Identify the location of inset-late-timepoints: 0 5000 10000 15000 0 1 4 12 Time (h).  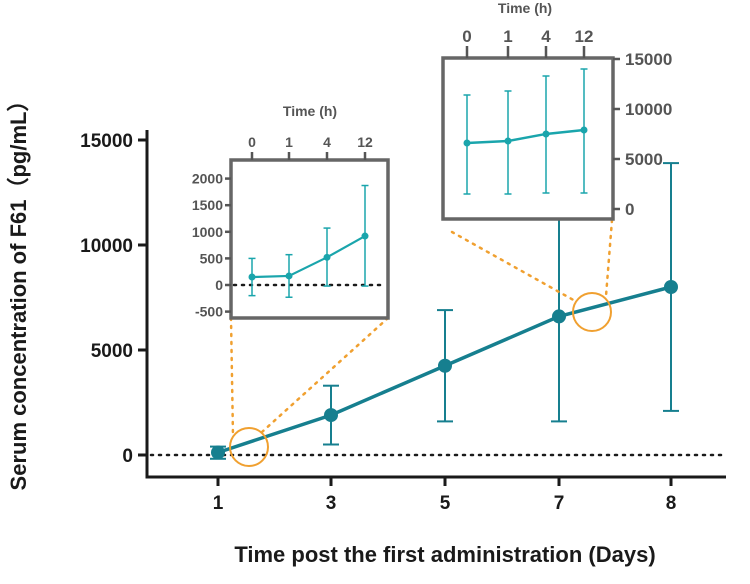
(556, 110).